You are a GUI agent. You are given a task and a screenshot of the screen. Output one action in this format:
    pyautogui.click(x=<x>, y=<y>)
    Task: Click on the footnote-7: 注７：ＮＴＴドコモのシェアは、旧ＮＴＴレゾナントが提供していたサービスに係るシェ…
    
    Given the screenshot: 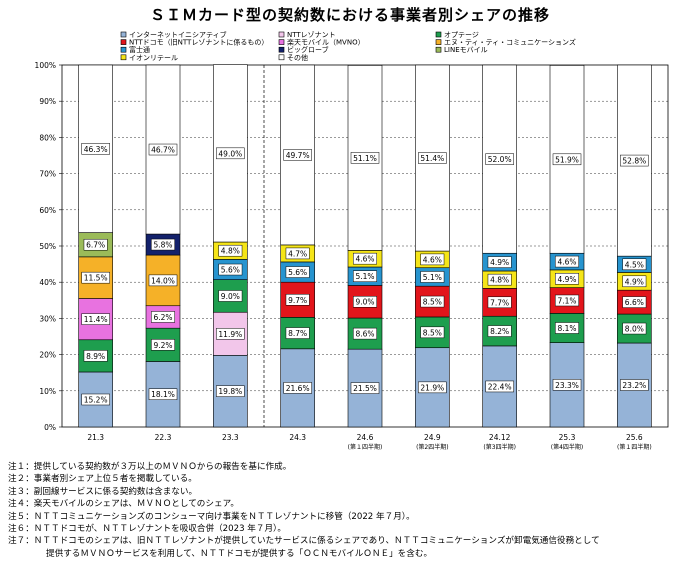 What is the action you would take?
    pyautogui.click(x=304, y=541)
    